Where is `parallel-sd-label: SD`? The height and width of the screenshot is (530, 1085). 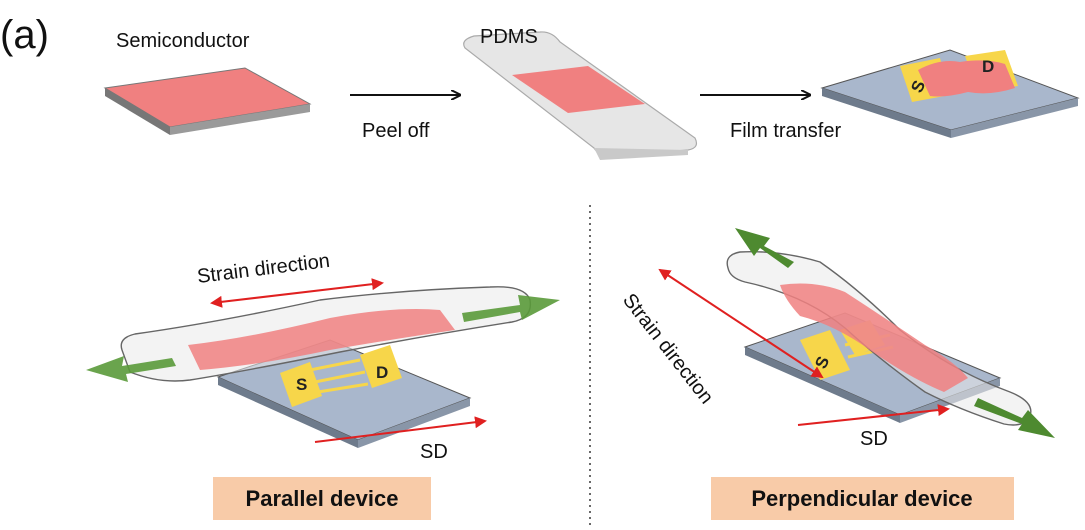
parallel-sd-label: SD is located at coordinates (434, 452).